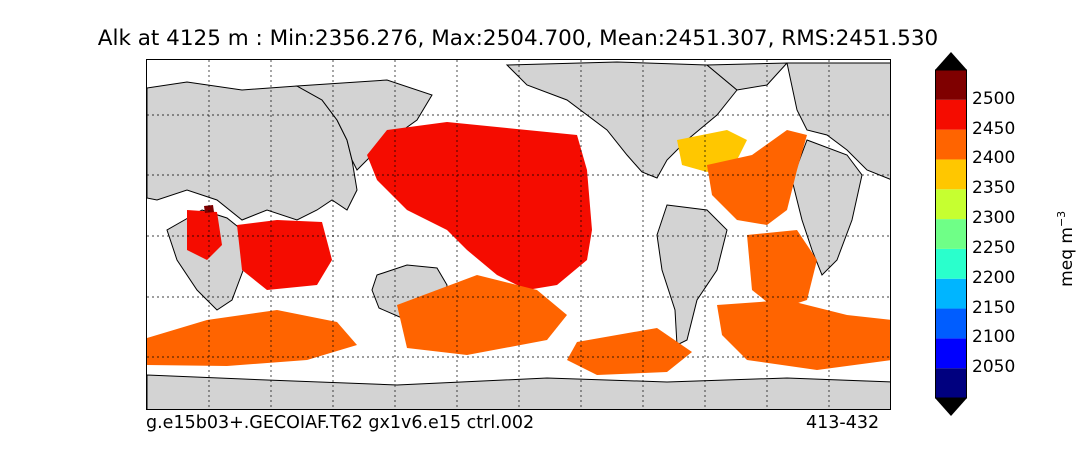 This screenshot has width=1091, height=464. Describe the element at coordinates (994, 128) in the screenshot. I see `colorbar-tick-label: 2450` at that location.